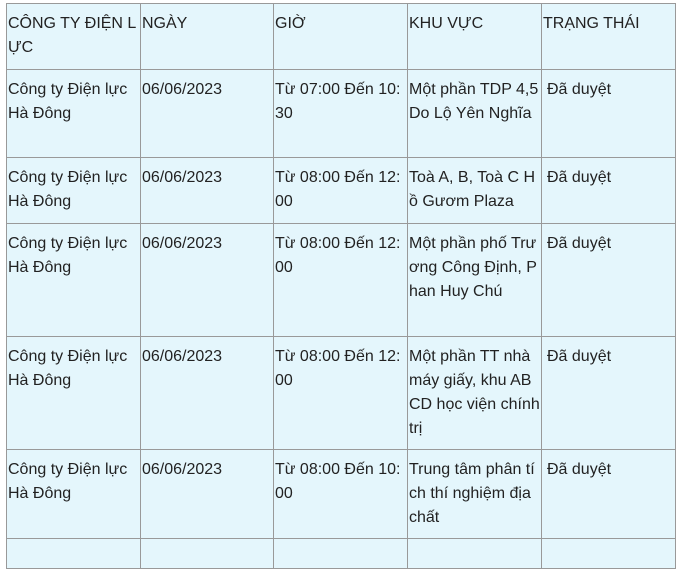  Describe the element at coordinates (73, 36) in the screenshot. I see `header-company: CÔNG TY ĐIỆN LỰC` at that location.